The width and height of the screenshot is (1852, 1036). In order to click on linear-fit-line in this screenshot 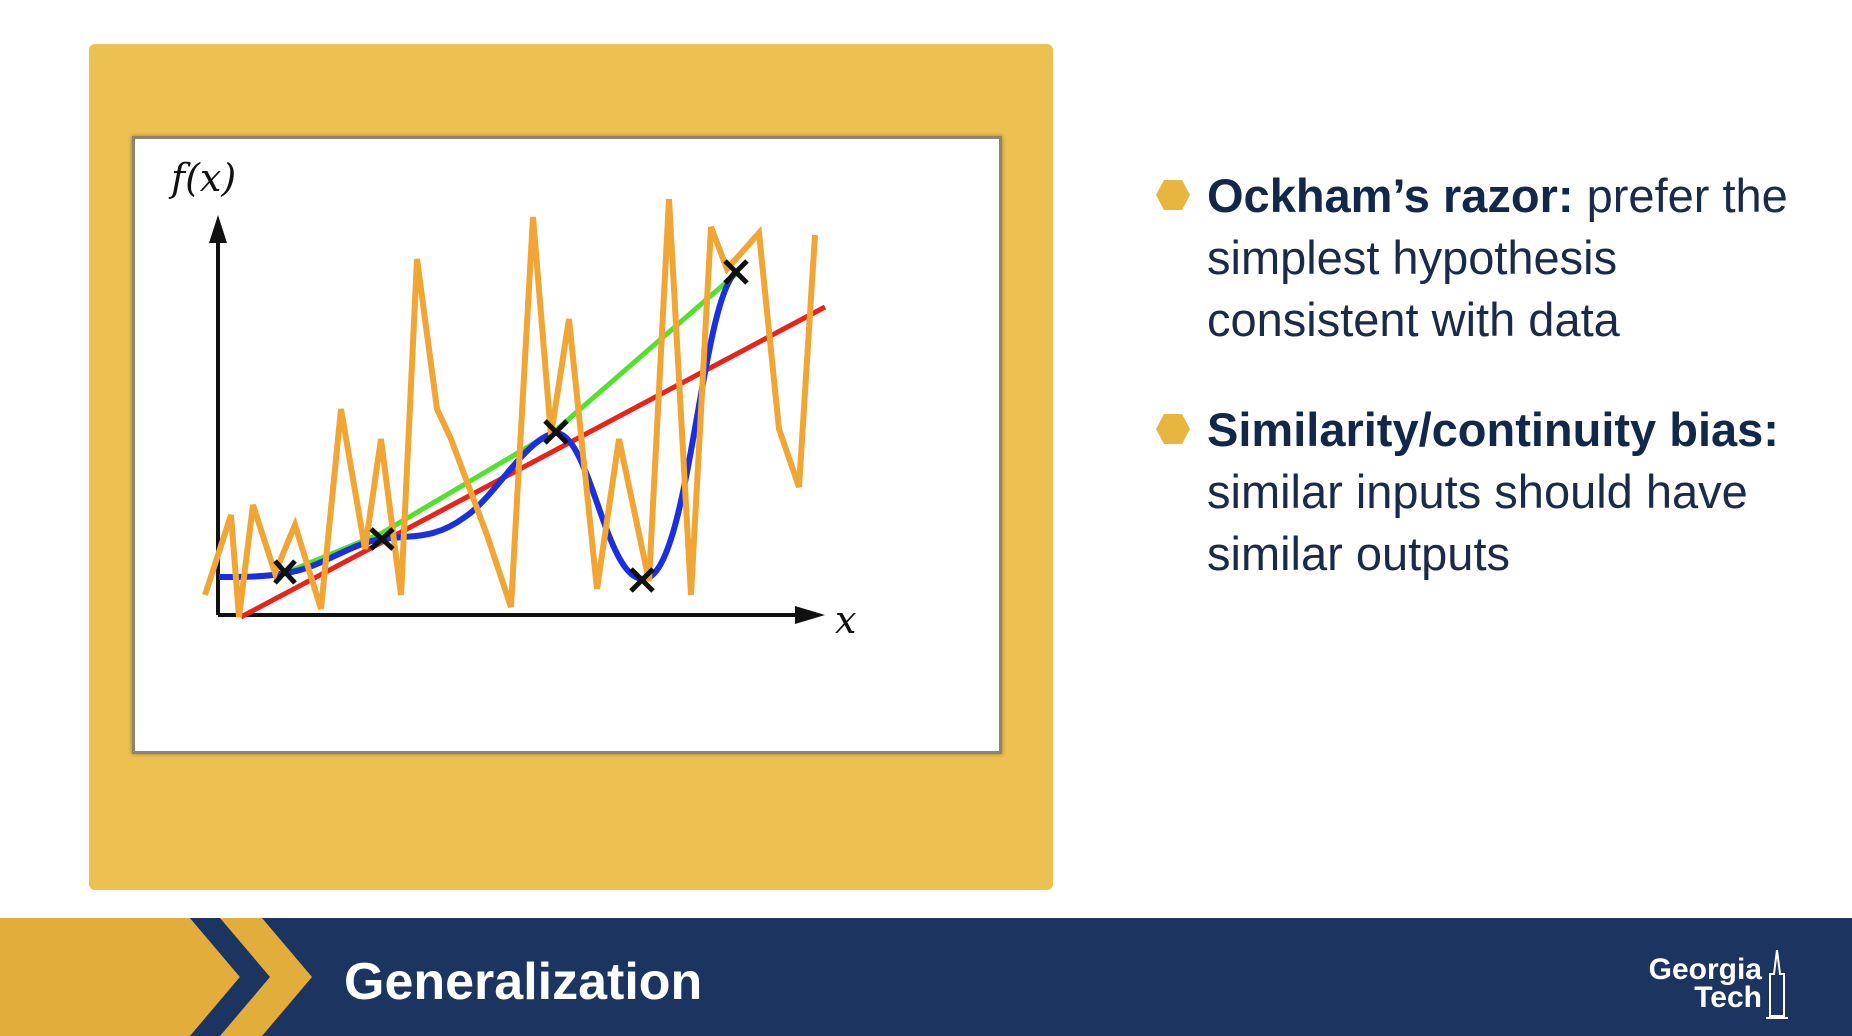, I will do `click(533, 462)`.